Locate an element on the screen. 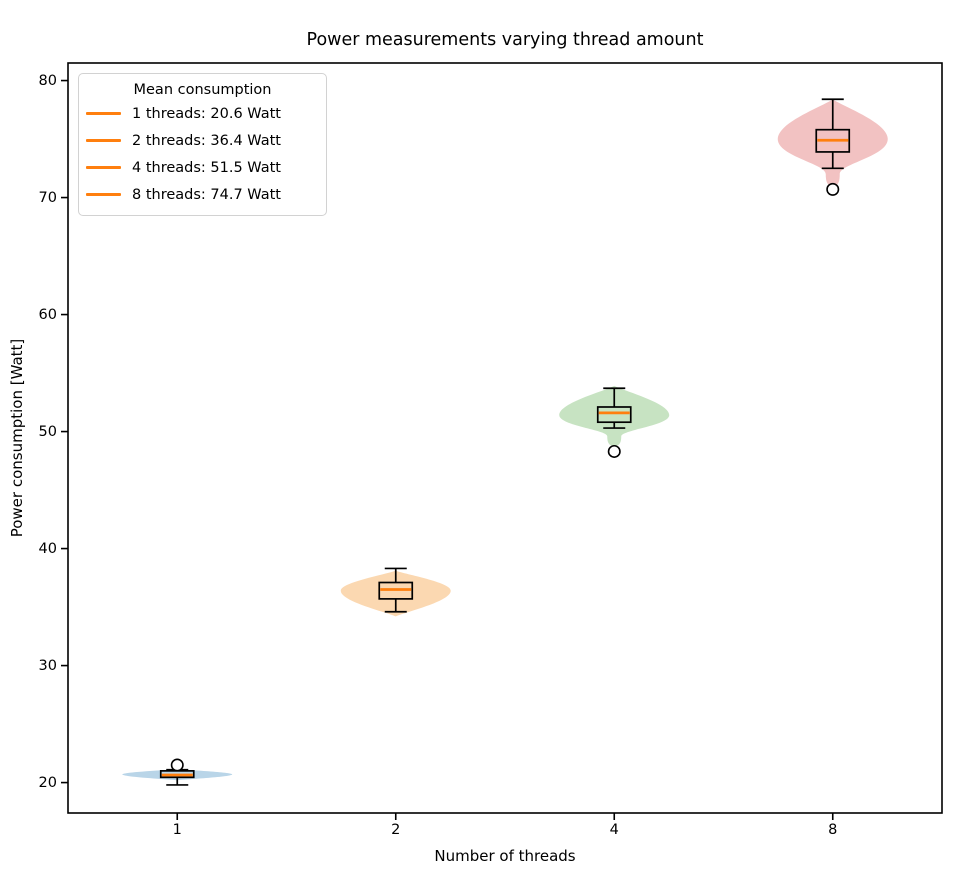 The width and height of the screenshot is (980, 877). legend-item-label: 2 threads: 36.4 Watt is located at coordinates (206, 140).